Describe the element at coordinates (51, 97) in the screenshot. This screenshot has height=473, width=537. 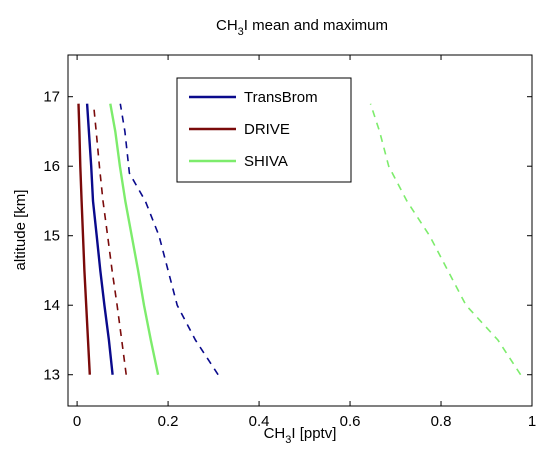
I see `y-tick-label: 17` at that location.